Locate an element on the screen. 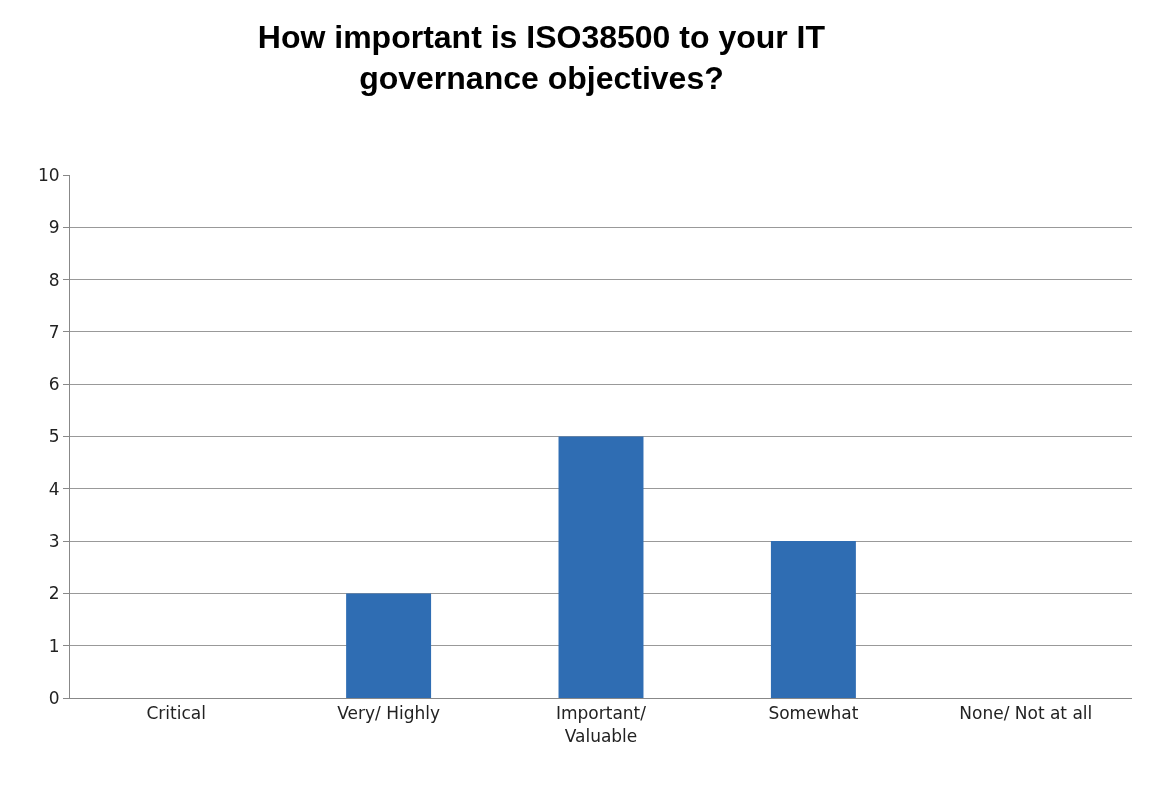  y-tick-label: 10 is located at coordinates (48, 174).